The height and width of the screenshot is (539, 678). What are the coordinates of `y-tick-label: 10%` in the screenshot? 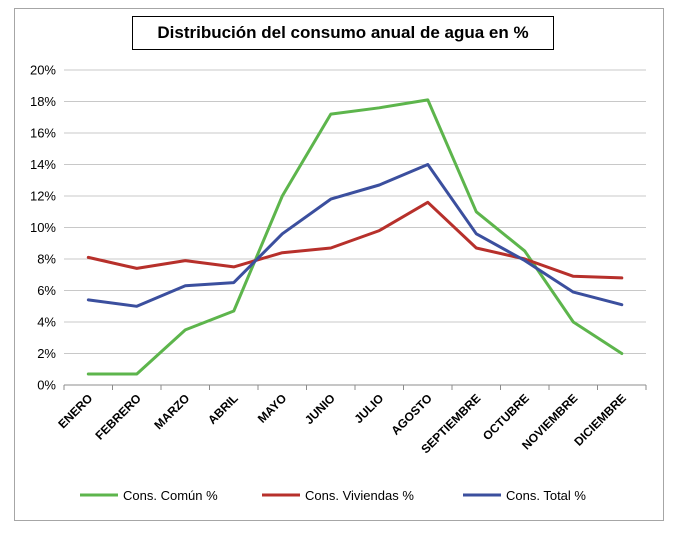 It's located at (43, 227).